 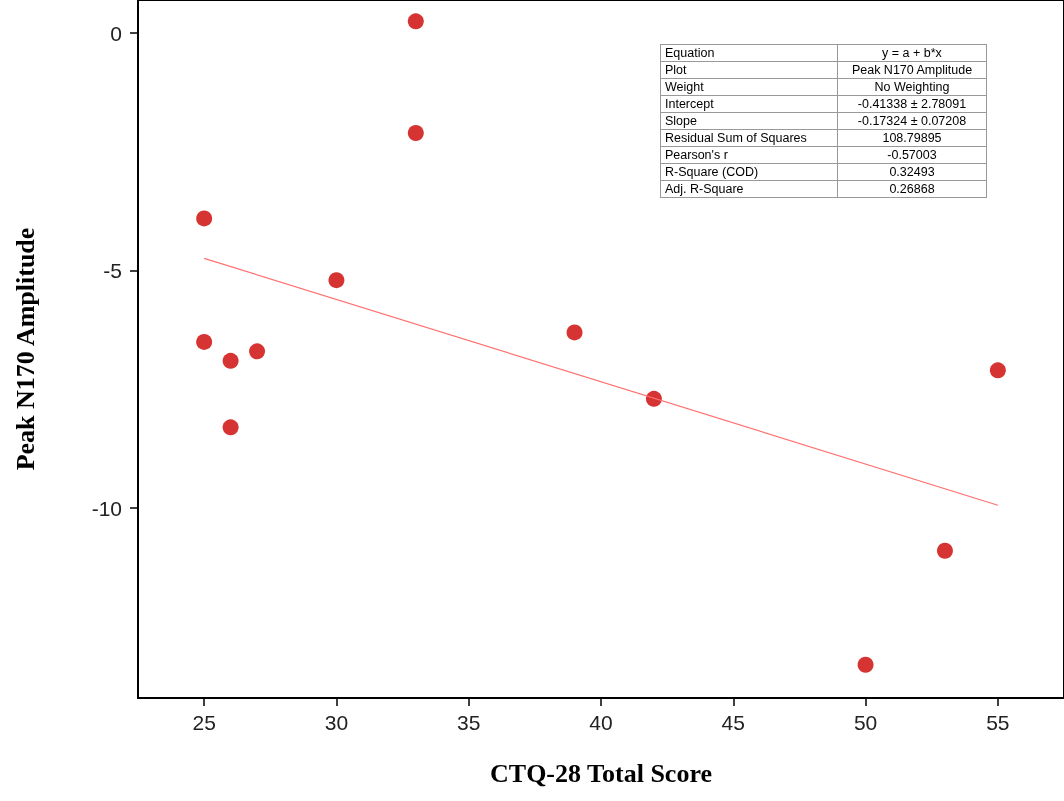 What do you see at coordinates (601, 773) in the screenshot?
I see `x-axis-title: CTQ-28 Total Score` at bounding box center [601, 773].